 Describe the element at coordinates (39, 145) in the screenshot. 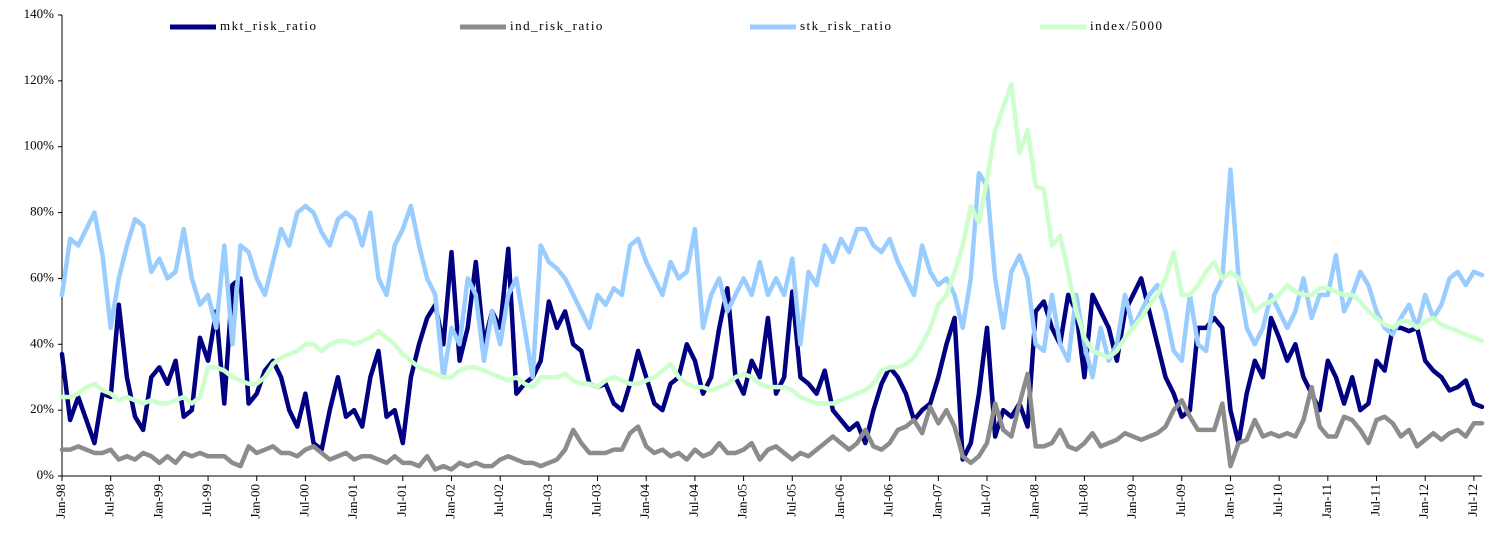

I see `y-tick-label: 100%` at that location.